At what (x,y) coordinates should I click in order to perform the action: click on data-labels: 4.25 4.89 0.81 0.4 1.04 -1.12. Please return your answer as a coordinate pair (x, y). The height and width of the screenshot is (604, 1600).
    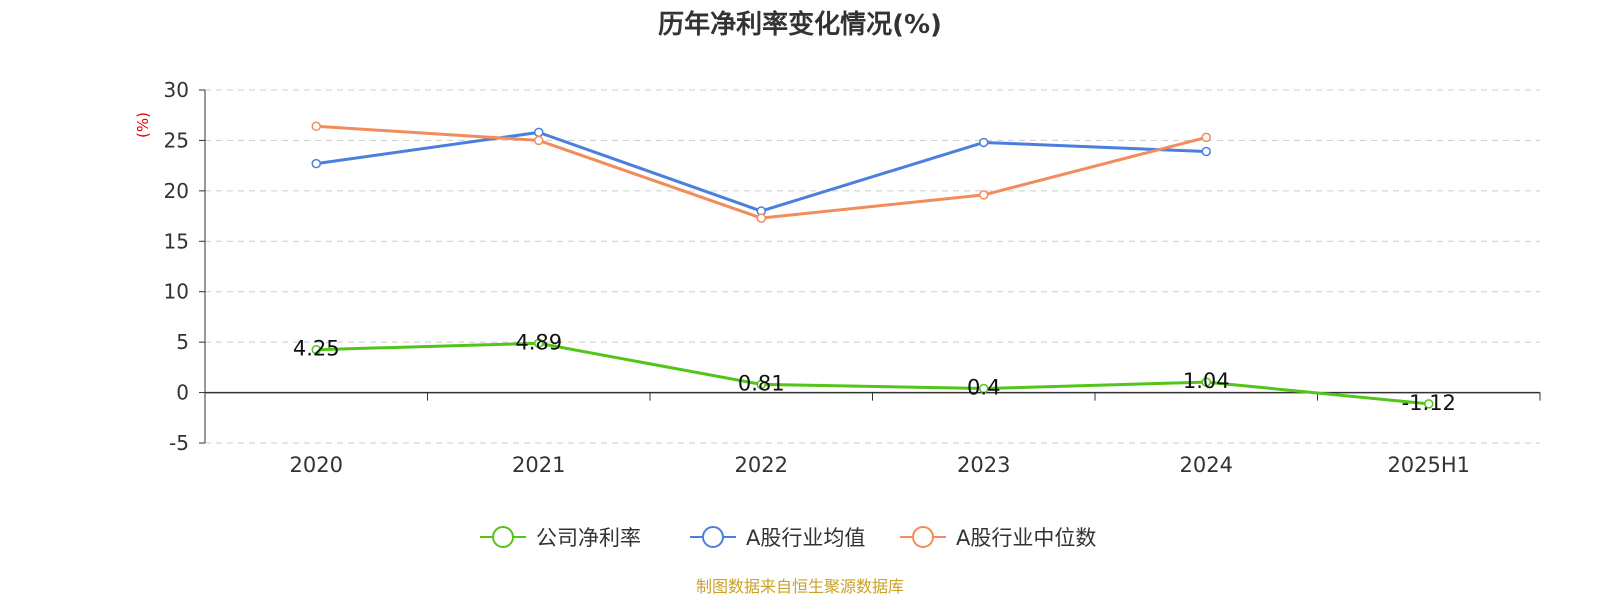
    Looking at the image, I should click on (874, 372).